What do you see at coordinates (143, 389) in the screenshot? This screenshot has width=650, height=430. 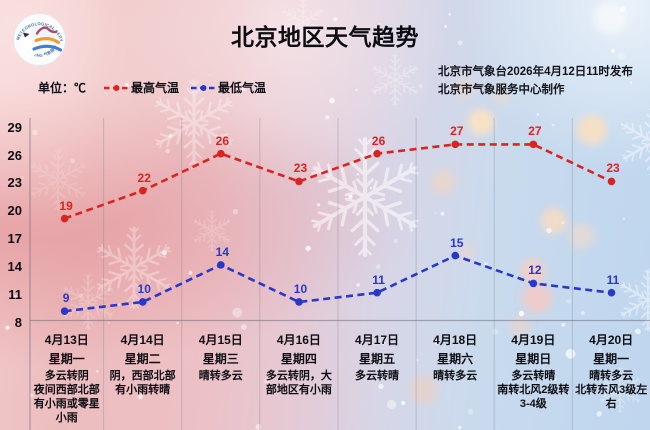 I see `forecast-condition-line: 有小雨转晴` at bounding box center [143, 389].